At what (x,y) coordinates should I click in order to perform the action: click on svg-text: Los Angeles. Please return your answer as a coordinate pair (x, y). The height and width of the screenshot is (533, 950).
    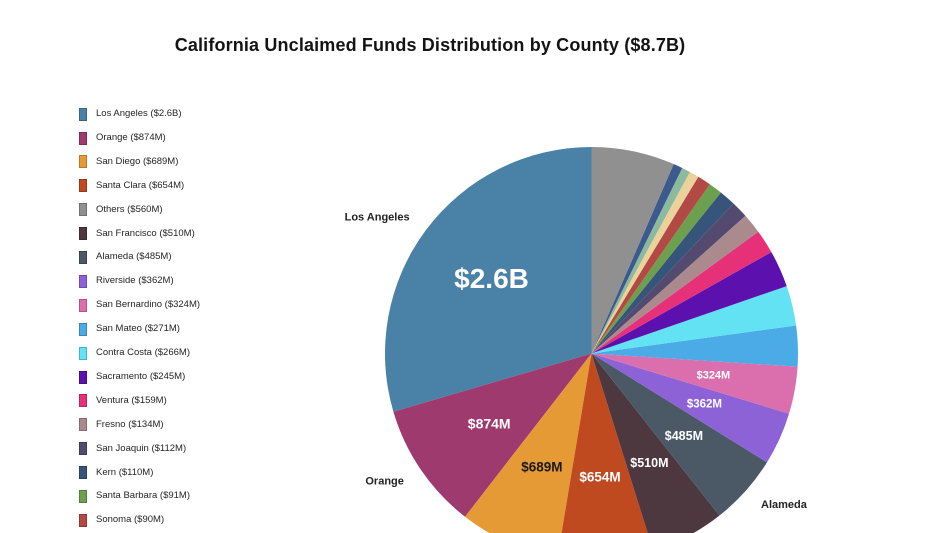
    Looking at the image, I should click on (377, 217).